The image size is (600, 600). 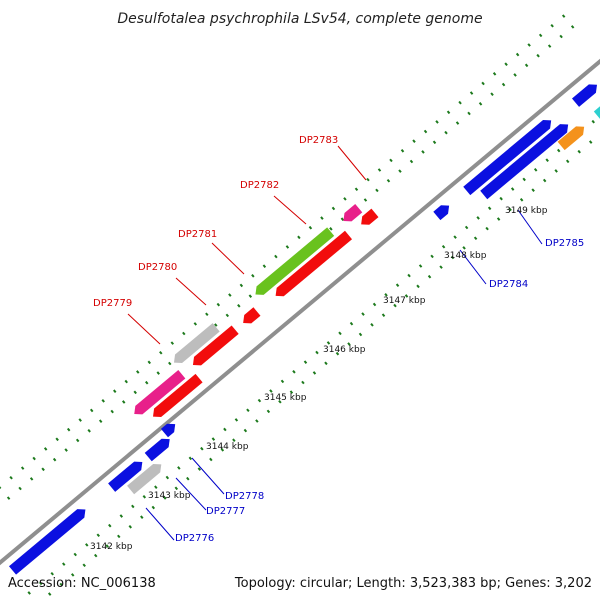 I want to click on gene-DP2782, so click(x=314, y=263).